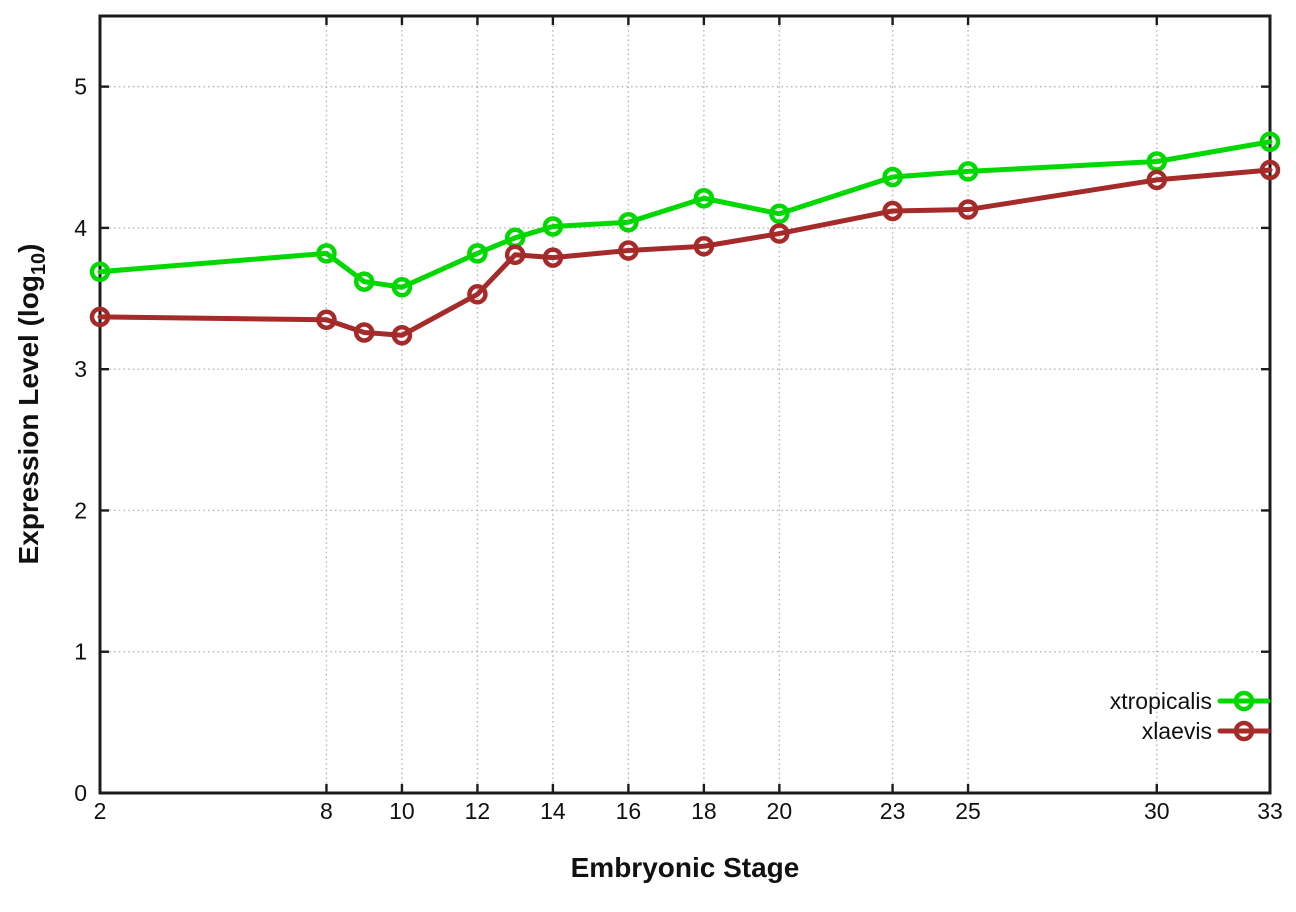 The width and height of the screenshot is (1296, 912). Describe the element at coordinates (80, 510) in the screenshot. I see `y-tick-label: 2` at that location.